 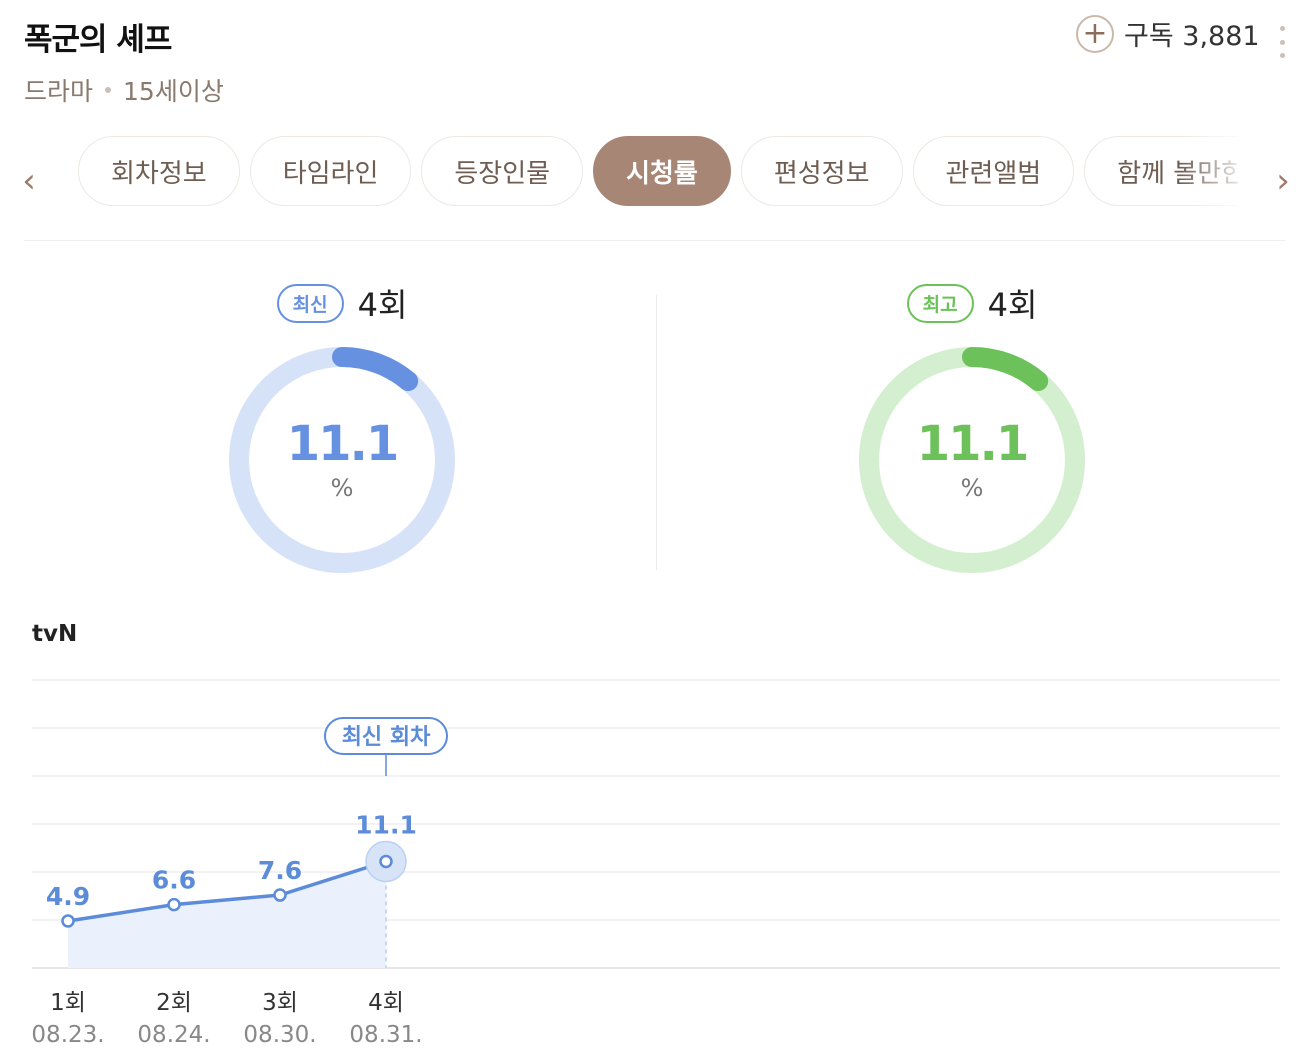 I want to click on tab-5: 편성정보, so click(x=821, y=171).